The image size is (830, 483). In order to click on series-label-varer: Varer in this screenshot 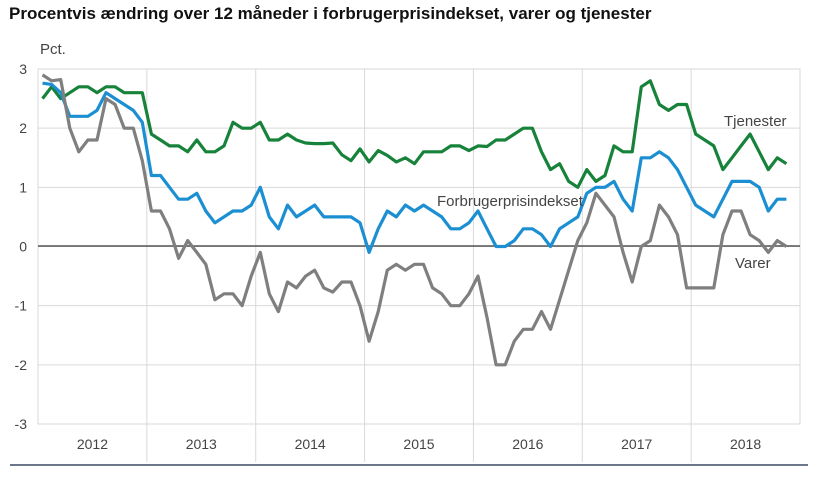, I will do `click(753, 263)`.